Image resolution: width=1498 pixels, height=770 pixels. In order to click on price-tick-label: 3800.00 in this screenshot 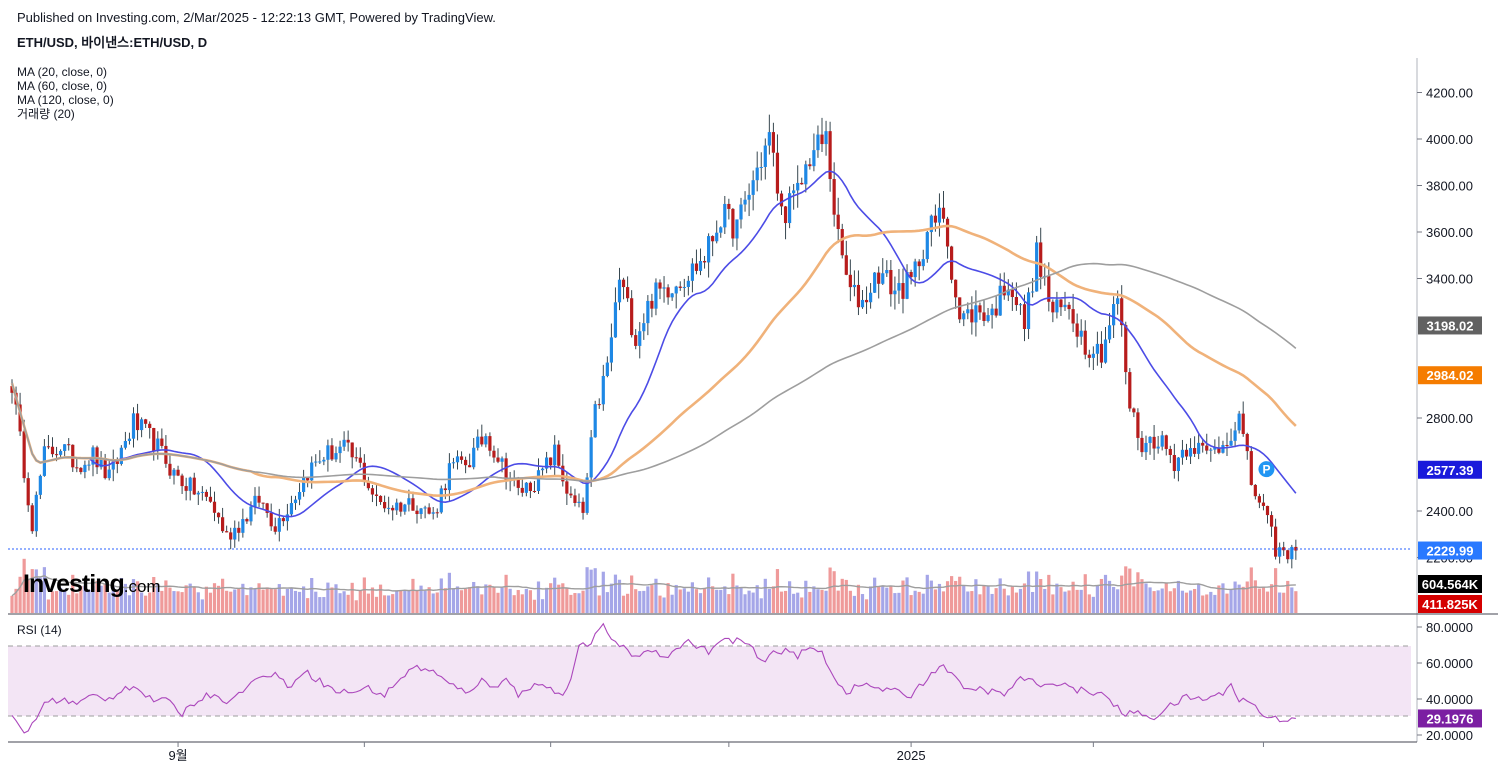, I will do `click(1449, 186)`.